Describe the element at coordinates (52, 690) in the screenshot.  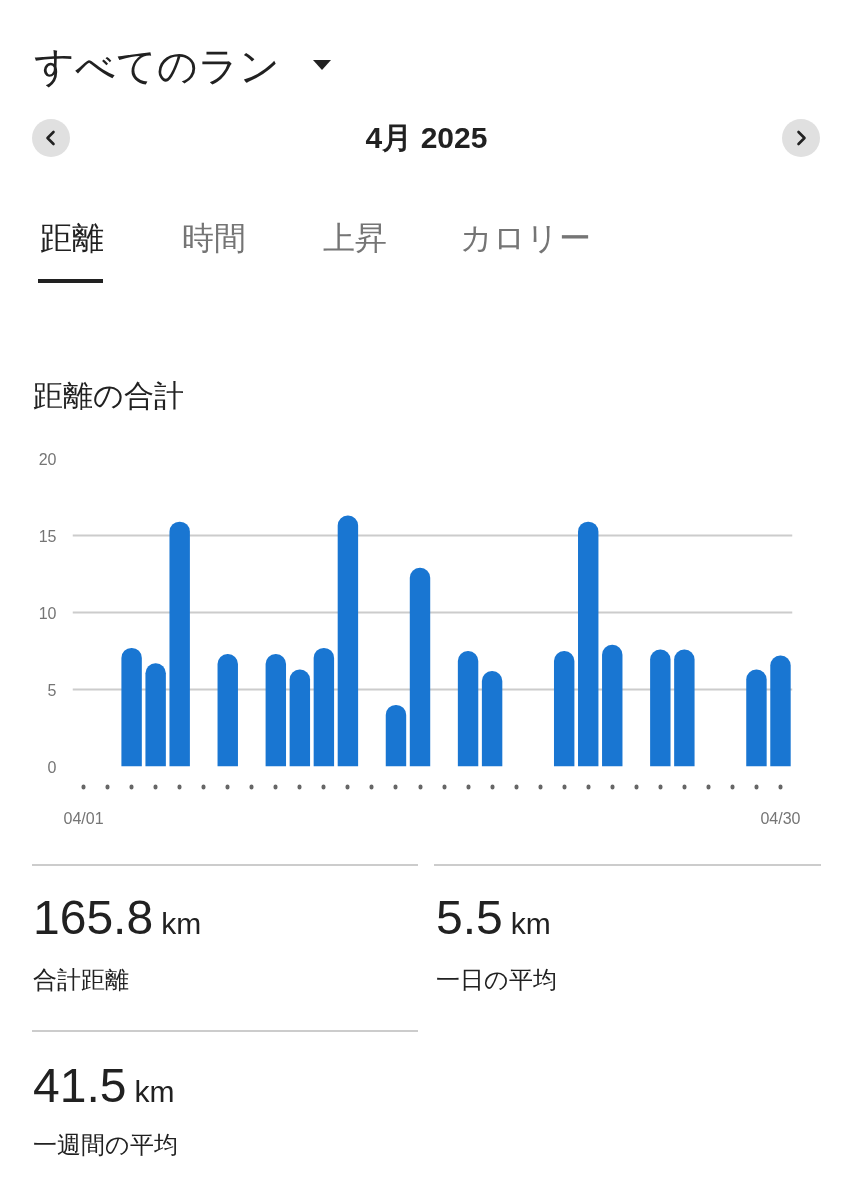
I see `y-tick-label: 5` at that location.